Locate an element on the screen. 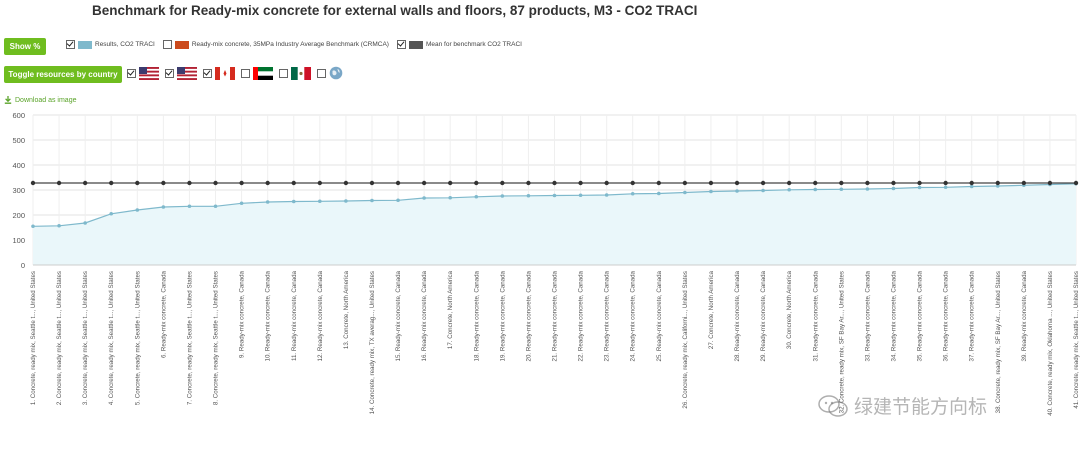  country-toggle-uae is located at coordinates (258, 73).